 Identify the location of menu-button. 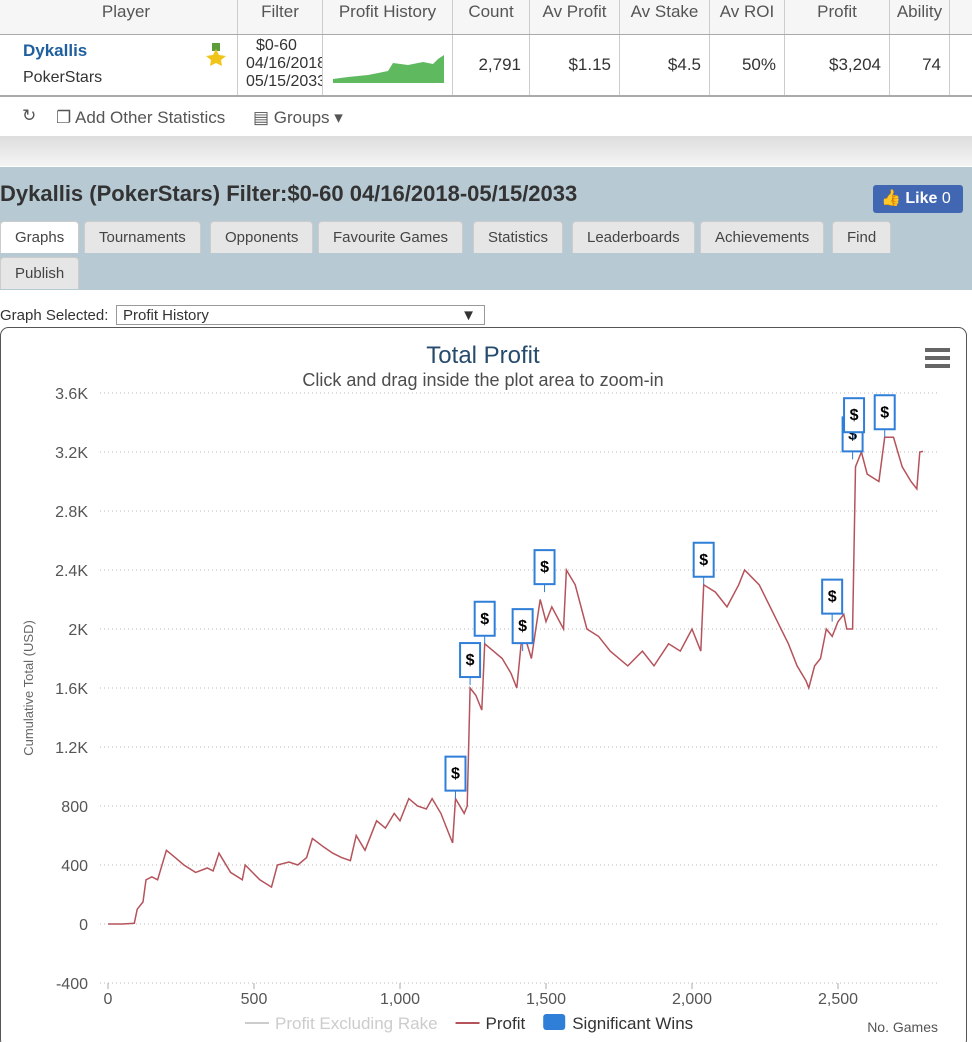
(937, 358).